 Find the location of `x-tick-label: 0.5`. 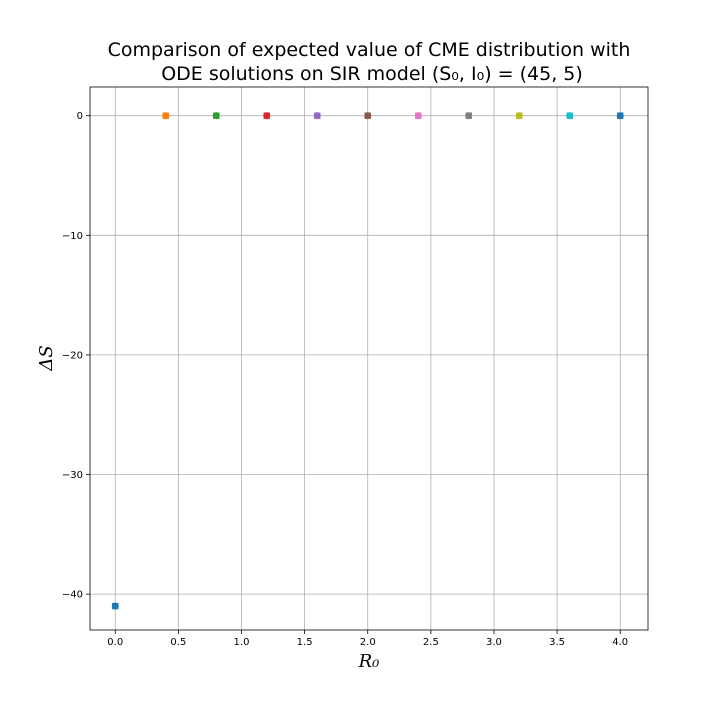

x-tick-label: 0.5 is located at coordinates (178, 642).